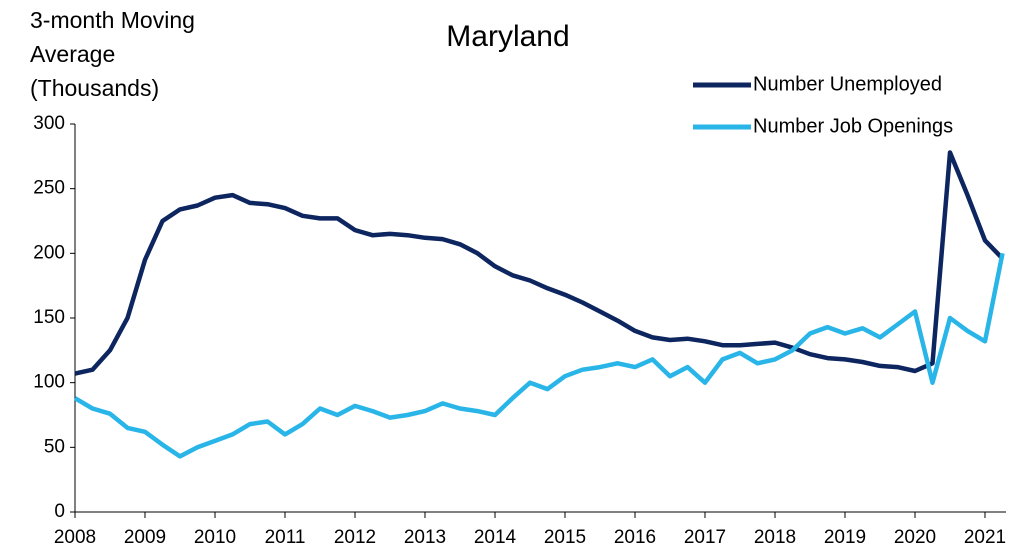 The image size is (1011, 551). I want to click on x-tick-label: 2010, so click(215, 537).